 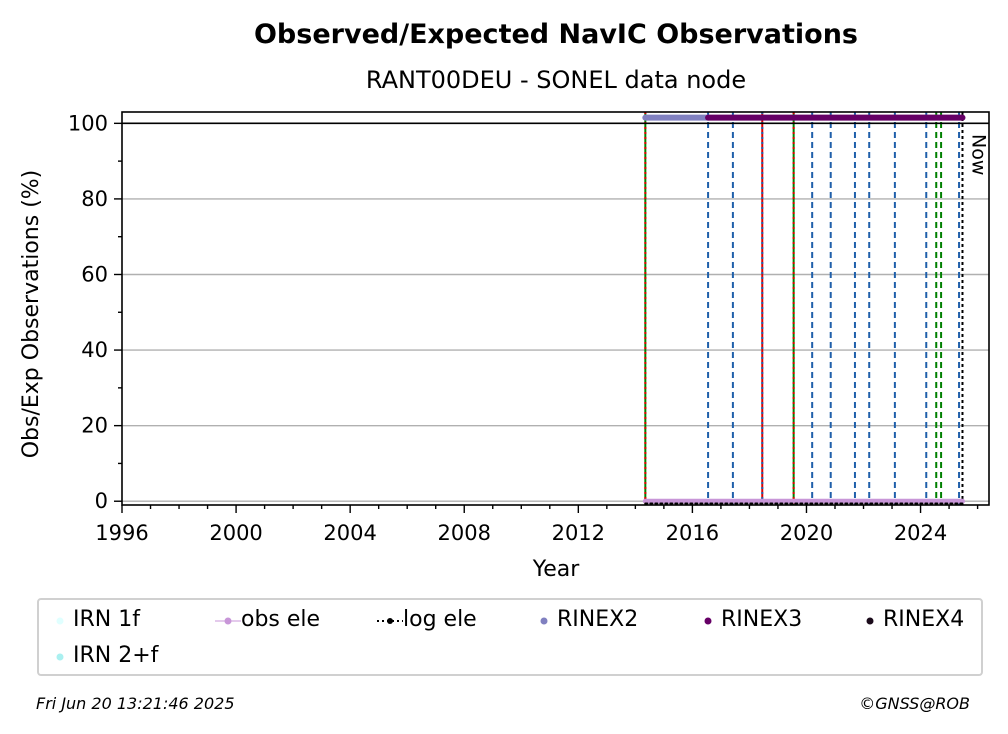 What do you see at coordinates (94, 199) in the screenshot?
I see `y-tick-label: 80` at bounding box center [94, 199].